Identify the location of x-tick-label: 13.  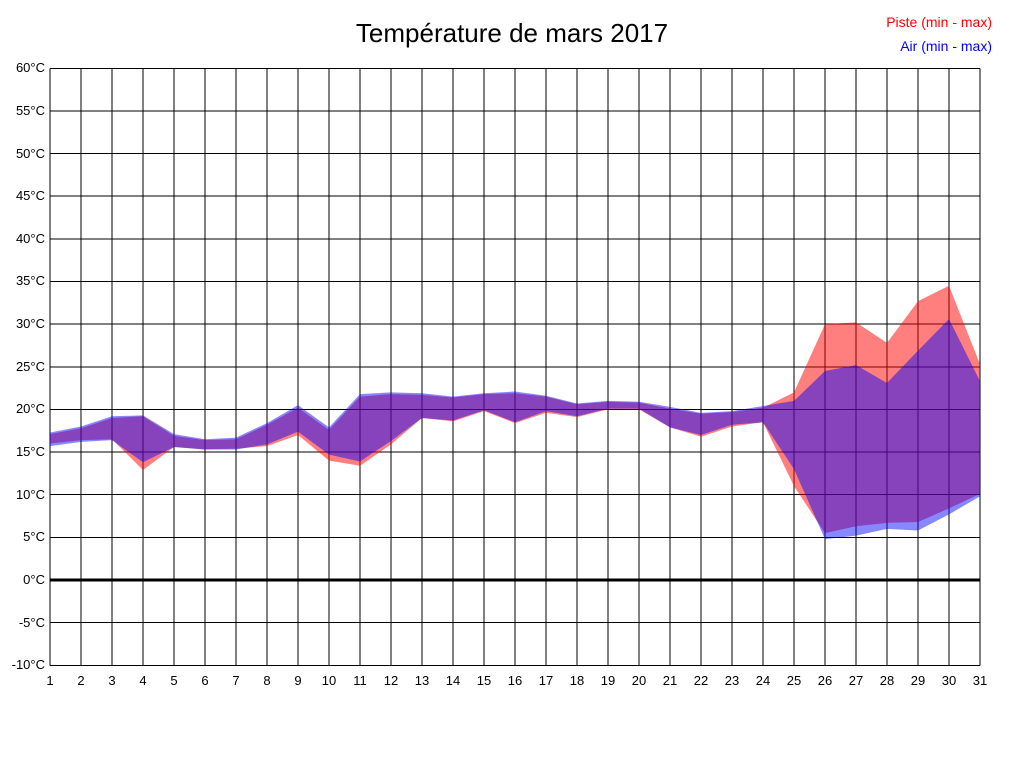
(422, 681).